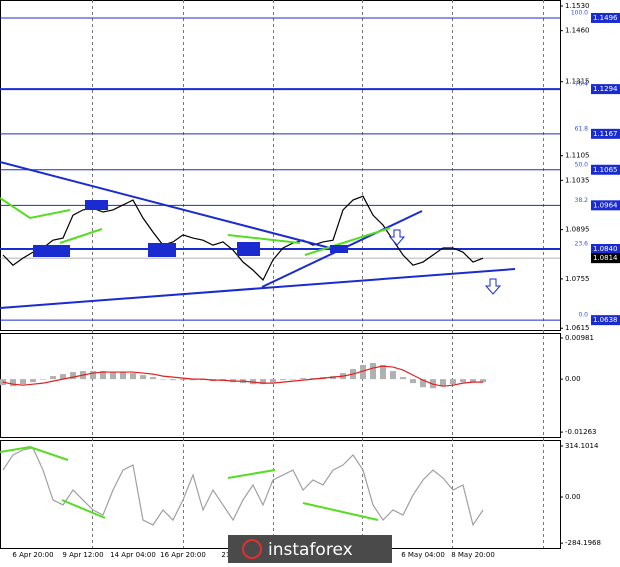  I want to click on y-tick-label: 1.0895, so click(577, 230).